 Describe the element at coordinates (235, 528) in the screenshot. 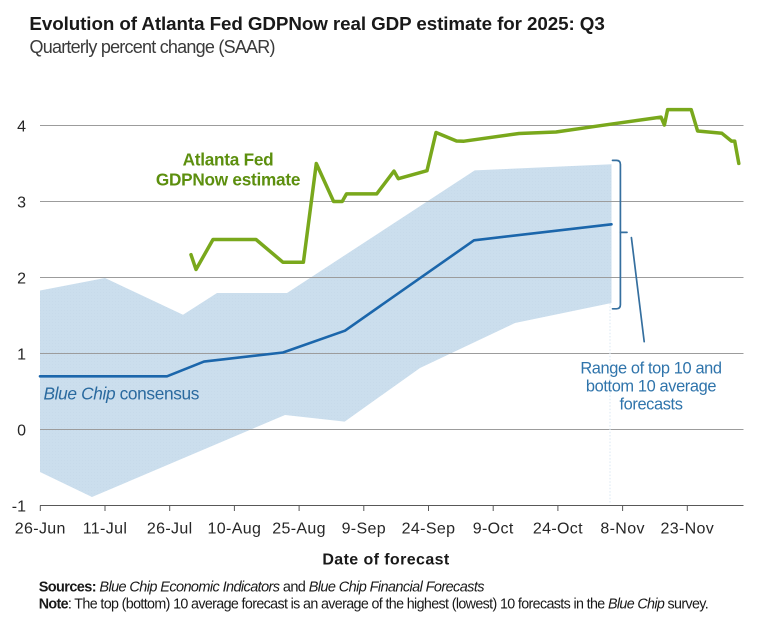

I see `svg-text: 10-Aug` at that location.